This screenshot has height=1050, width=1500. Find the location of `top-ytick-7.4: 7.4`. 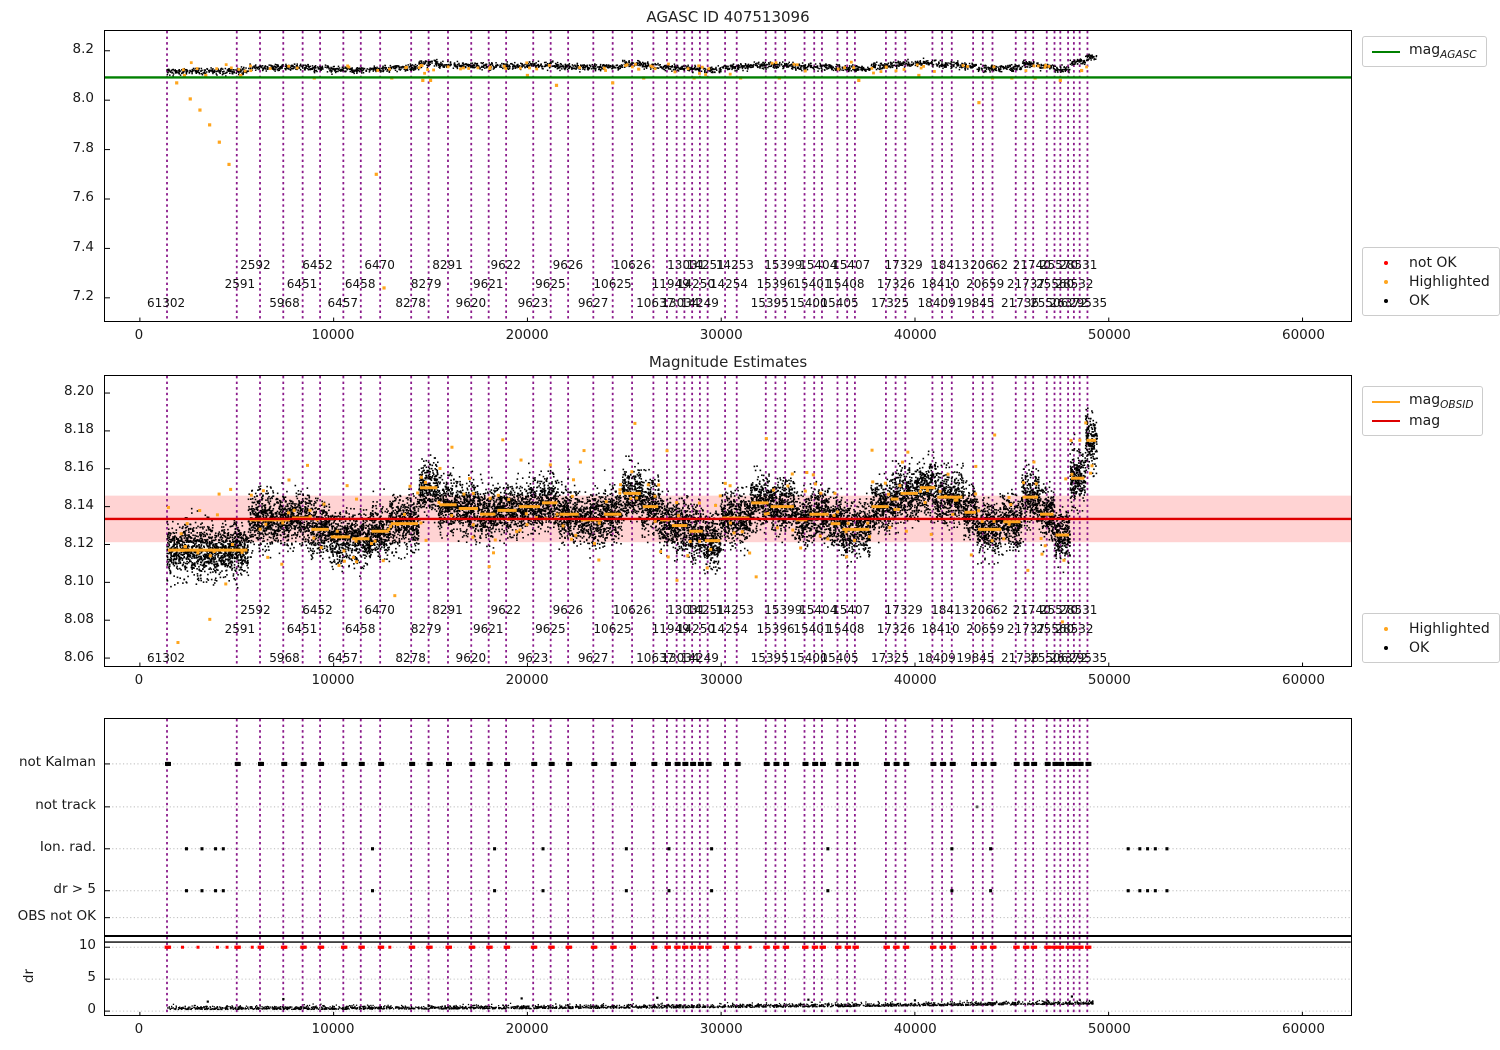

top-ytick-7.4: 7.4 is located at coordinates (68, 247).